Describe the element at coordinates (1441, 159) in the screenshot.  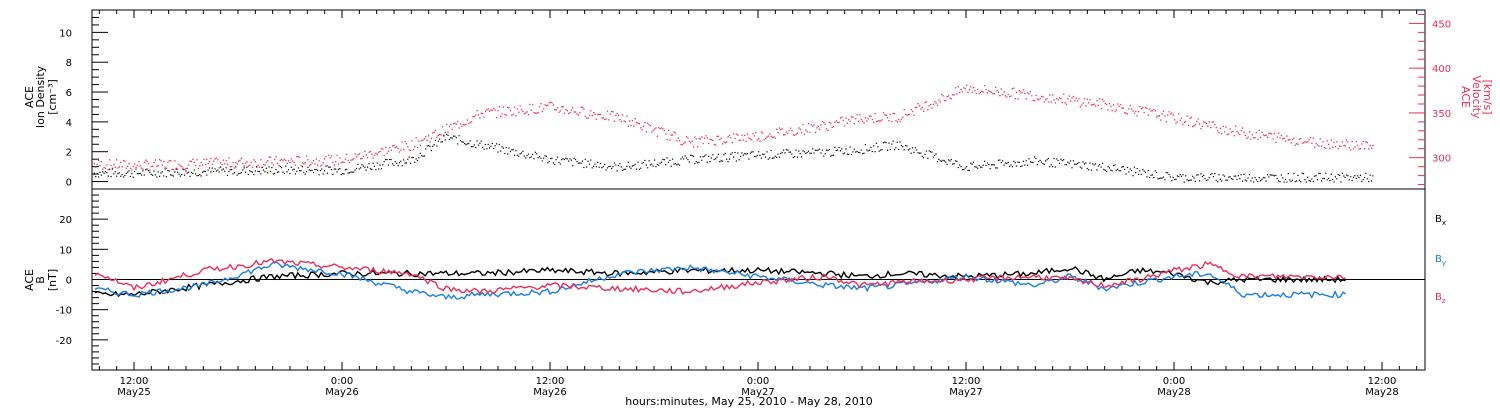
I see `velocity-tick-label: 300` at that location.